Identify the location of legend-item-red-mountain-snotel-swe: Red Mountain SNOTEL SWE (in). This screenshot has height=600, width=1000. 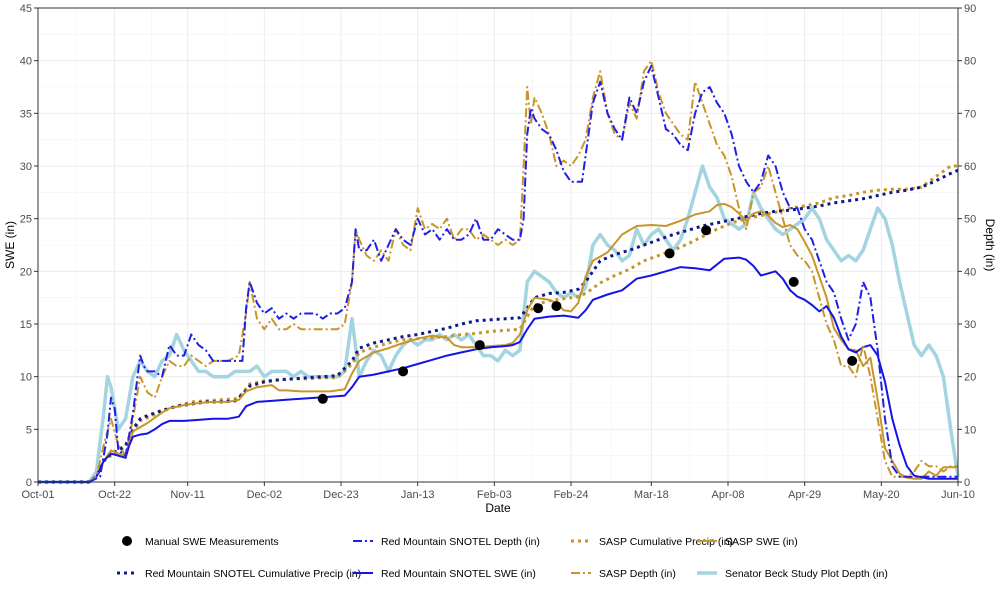
(444, 574).